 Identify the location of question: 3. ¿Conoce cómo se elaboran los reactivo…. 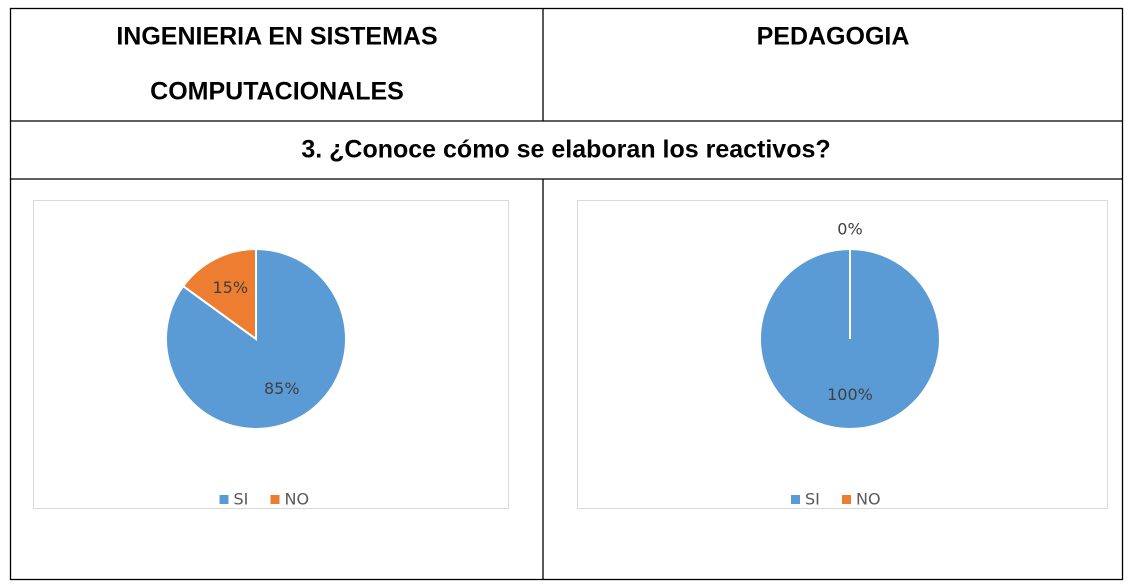
(565, 150).